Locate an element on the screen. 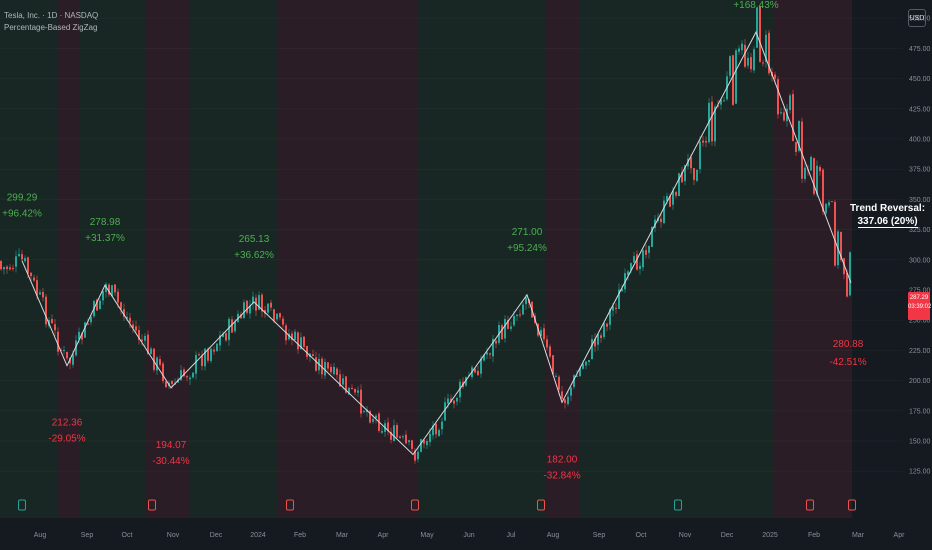 The height and width of the screenshot is (550, 932). time-tick-label: Oct is located at coordinates (641, 535).